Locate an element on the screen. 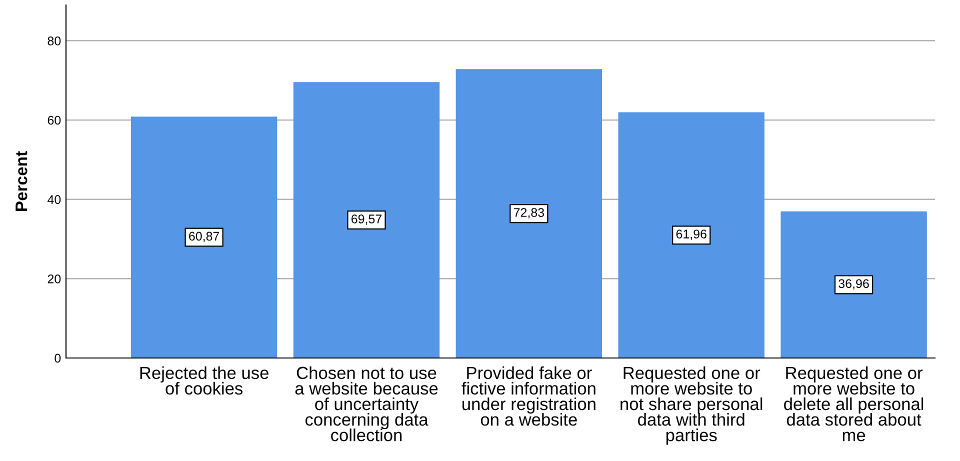 Image resolution: width=960 pixels, height=461 pixels. data-label: 61,96 is located at coordinates (691, 235).